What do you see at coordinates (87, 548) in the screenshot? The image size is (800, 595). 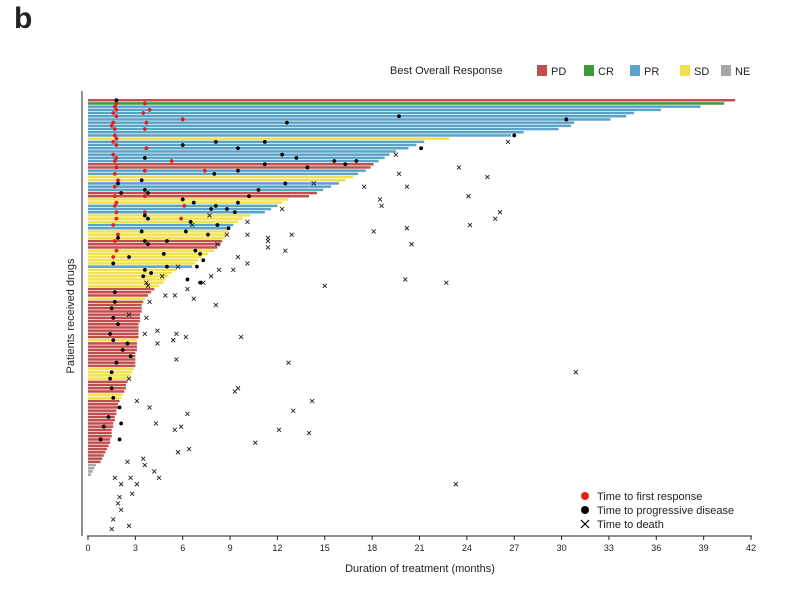 I see `x-tick-label: 0` at bounding box center [87, 548].